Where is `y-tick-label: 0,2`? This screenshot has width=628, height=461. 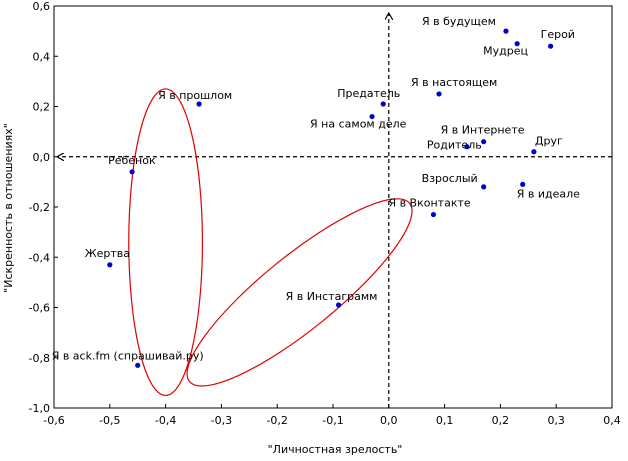 y-tick-label: 0,2 is located at coordinates (42, 107).